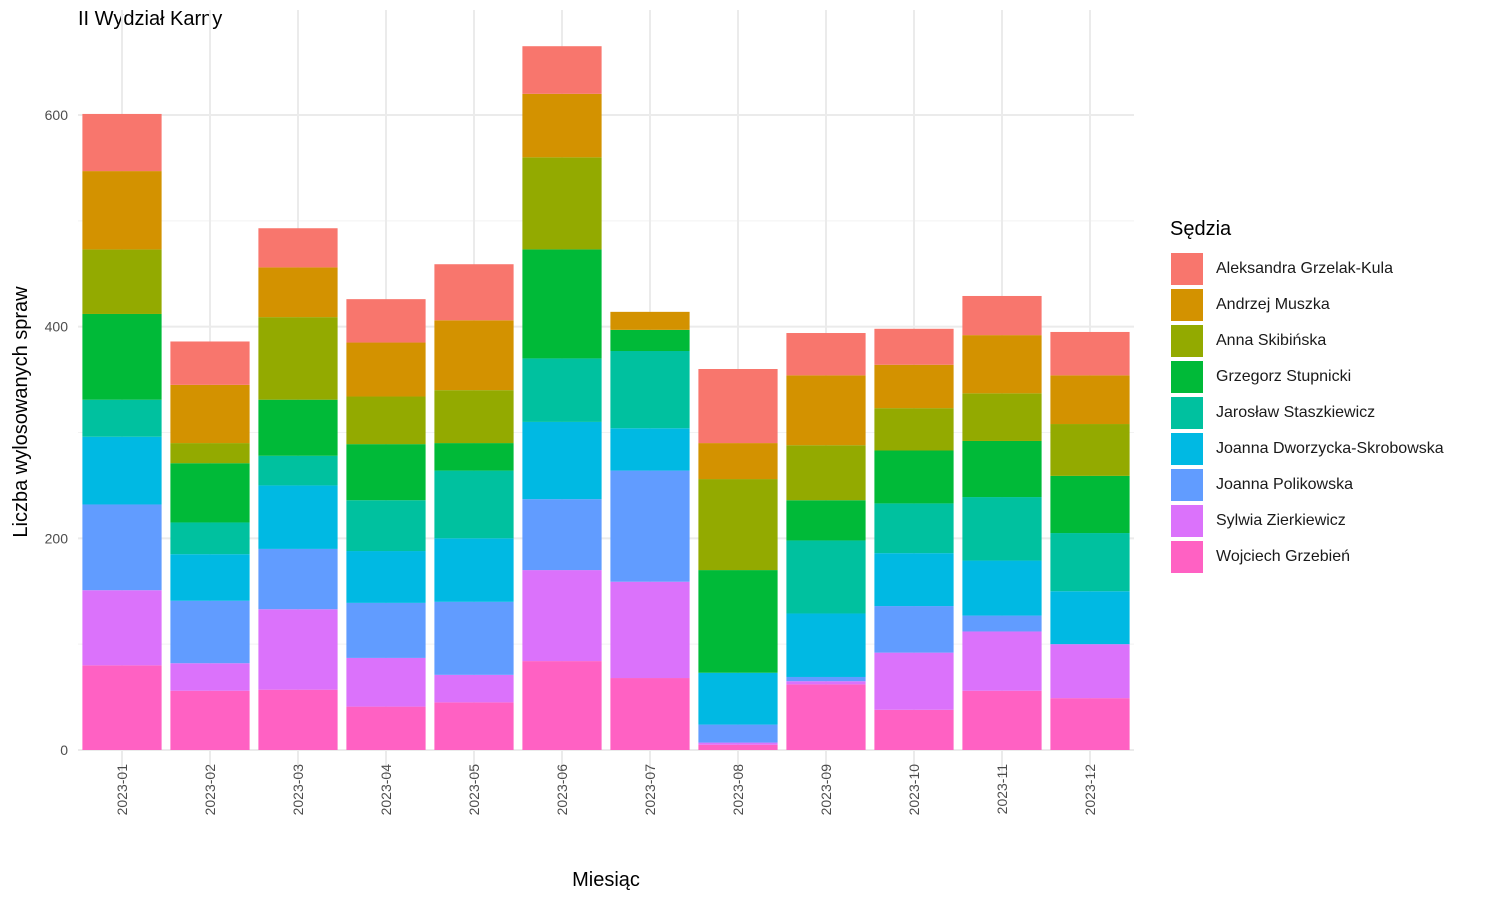  I want to click on bar-segment: Aleksandra Grzelak-Kula 2023-03: 37, so click(298, 248).